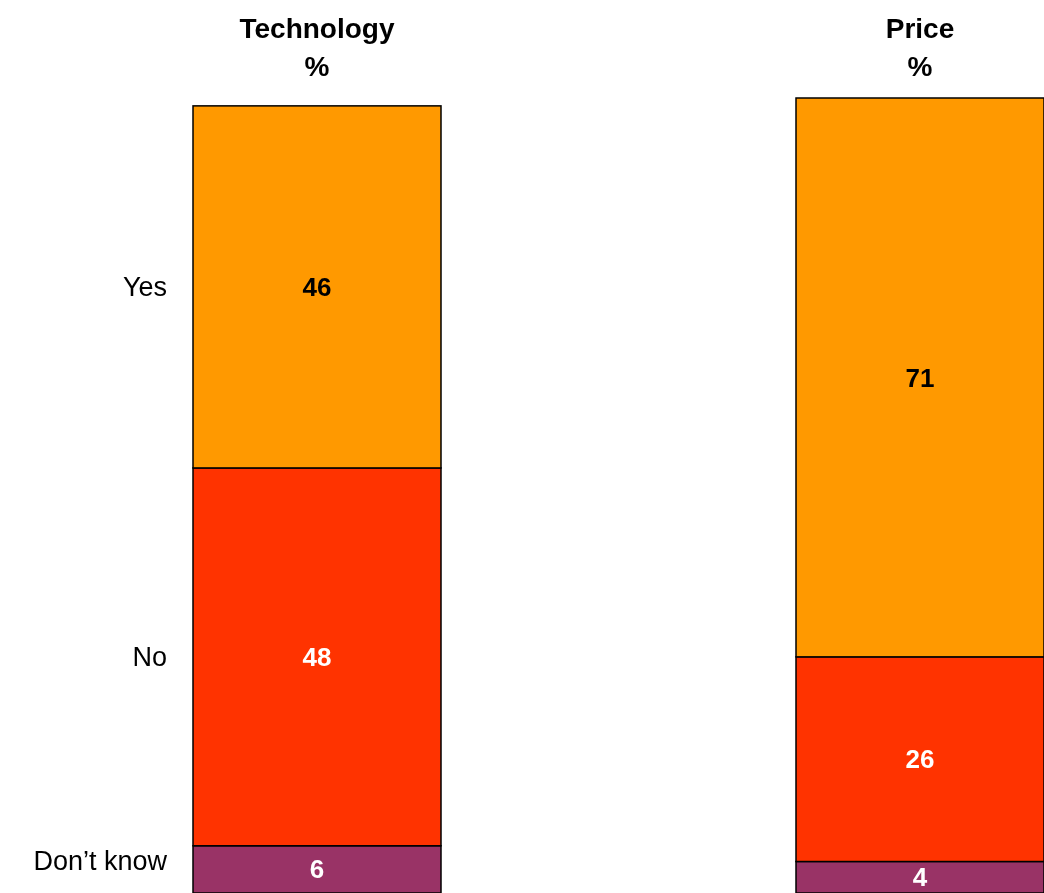 The height and width of the screenshot is (893, 1044). What do you see at coordinates (920, 759) in the screenshot?
I see `data-label: 26` at bounding box center [920, 759].